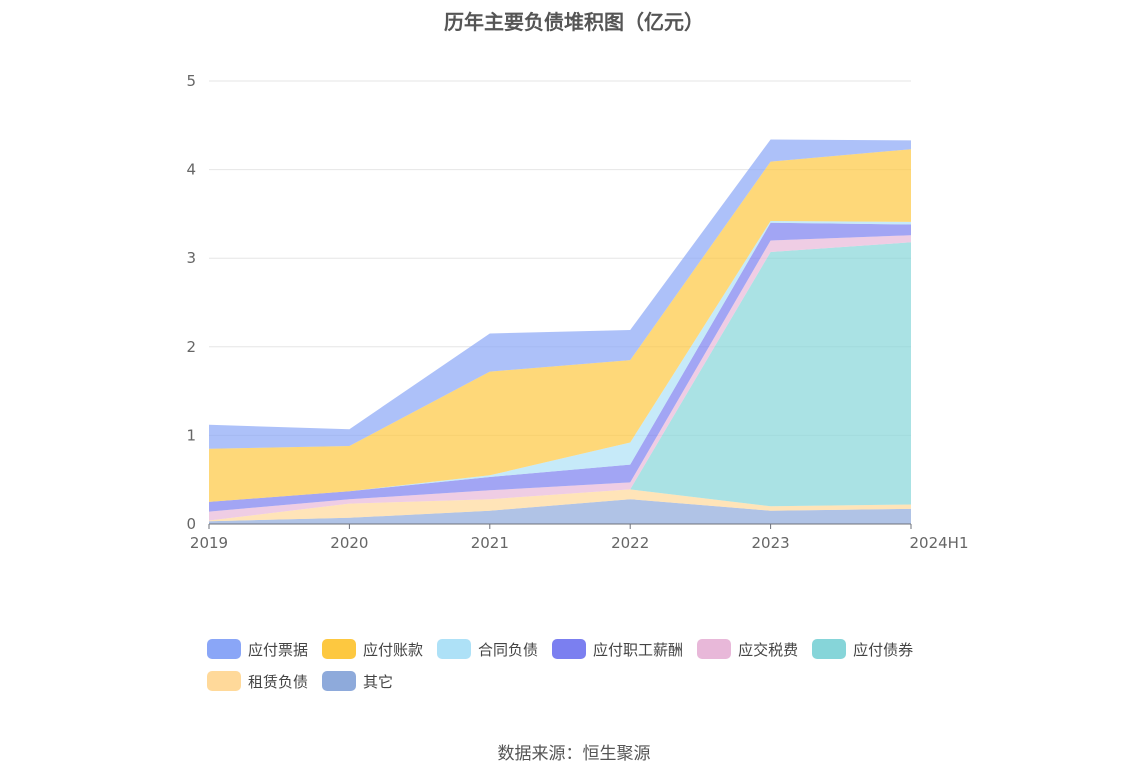 This screenshot has width=1148, height=776. Describe the element at coordinates (630, 543) in the screenshot. I see `x-tick-label: 2022` at that location.